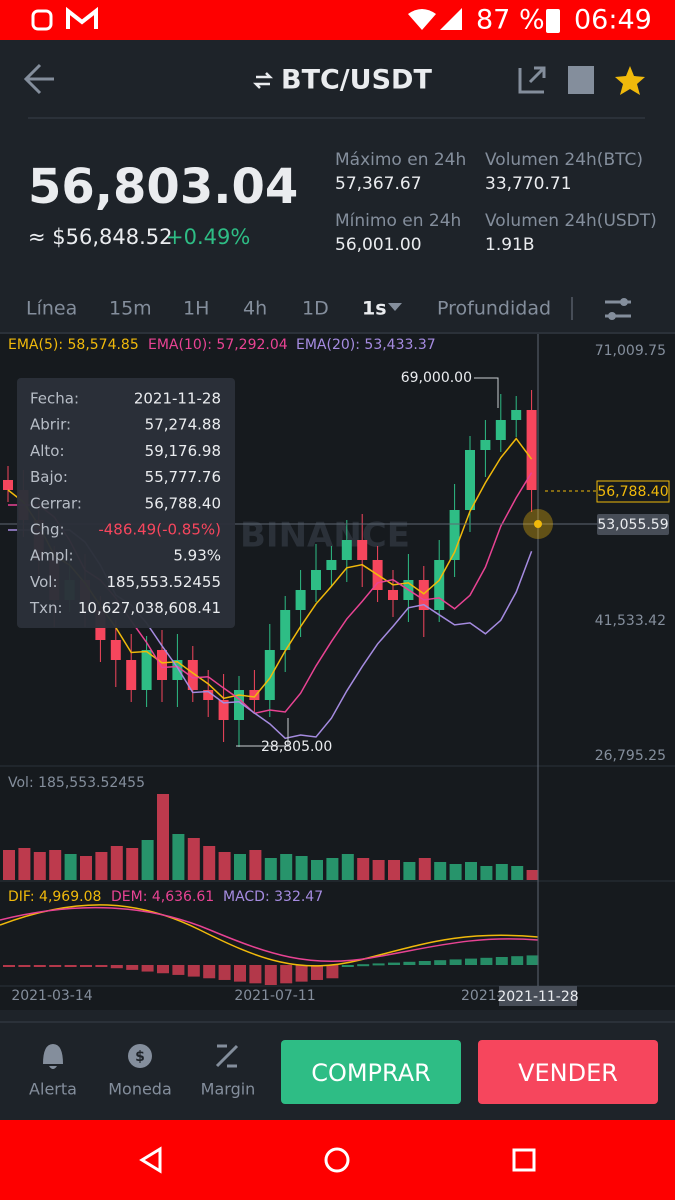  I want to click on icon-wifi, so click(422, 19).